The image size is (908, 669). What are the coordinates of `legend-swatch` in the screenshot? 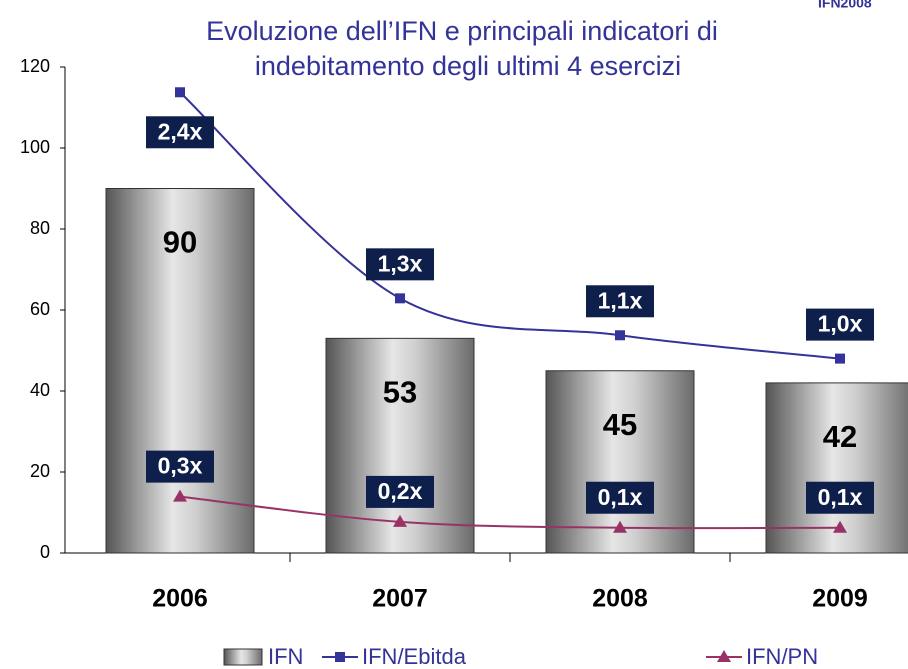 It's located at (243, 657).